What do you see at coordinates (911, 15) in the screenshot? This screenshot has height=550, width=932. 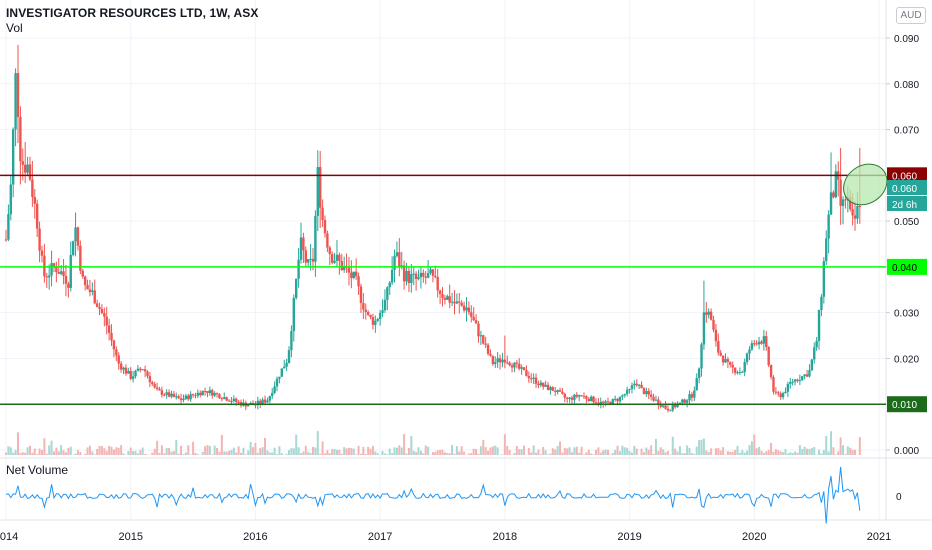 I see `currency-badge: AUD` at bounding box center [911, 15].